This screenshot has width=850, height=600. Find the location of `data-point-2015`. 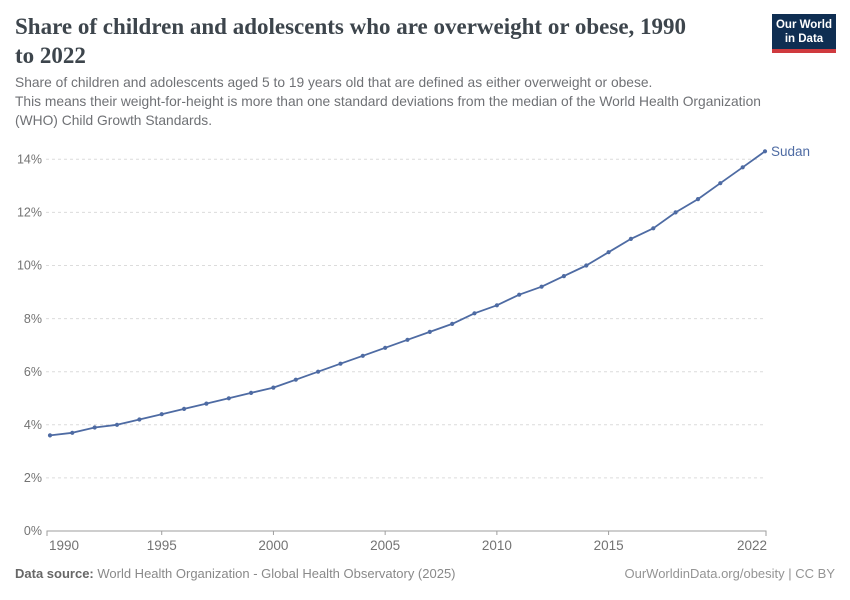

data-point-2015 is located at coordinates (608, 252).